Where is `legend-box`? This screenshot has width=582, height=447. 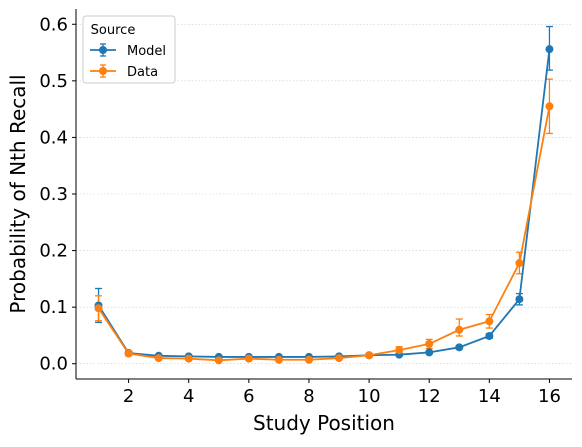 legend-box is located at coordinates (129, 49).